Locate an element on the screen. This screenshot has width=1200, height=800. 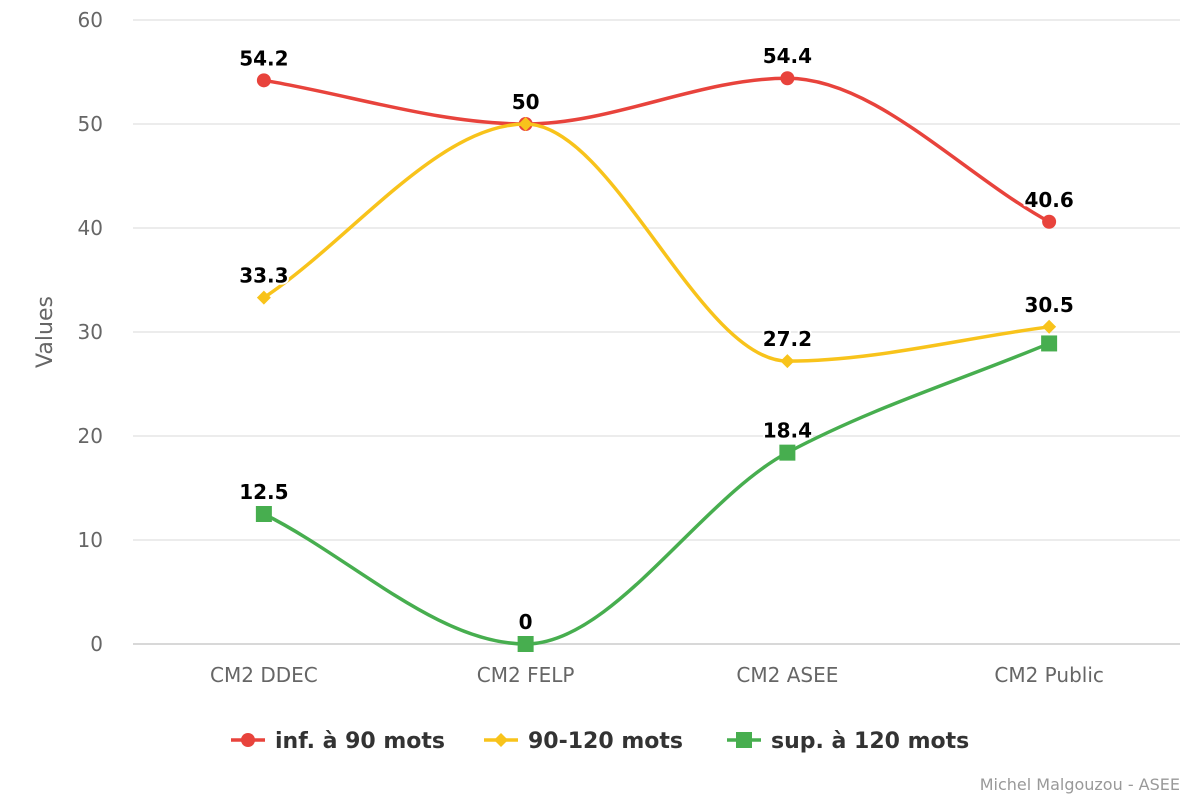
legend-label: inf. à 90 mots is located at coordinates (360, 741).